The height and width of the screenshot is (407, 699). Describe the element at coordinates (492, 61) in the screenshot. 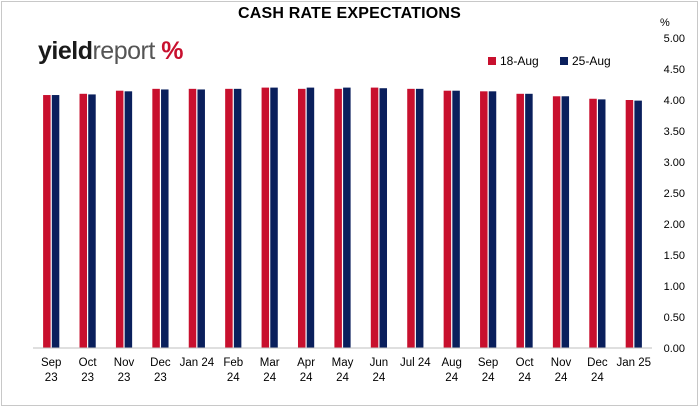

I see `legend-swatch-18-aug` at that location.